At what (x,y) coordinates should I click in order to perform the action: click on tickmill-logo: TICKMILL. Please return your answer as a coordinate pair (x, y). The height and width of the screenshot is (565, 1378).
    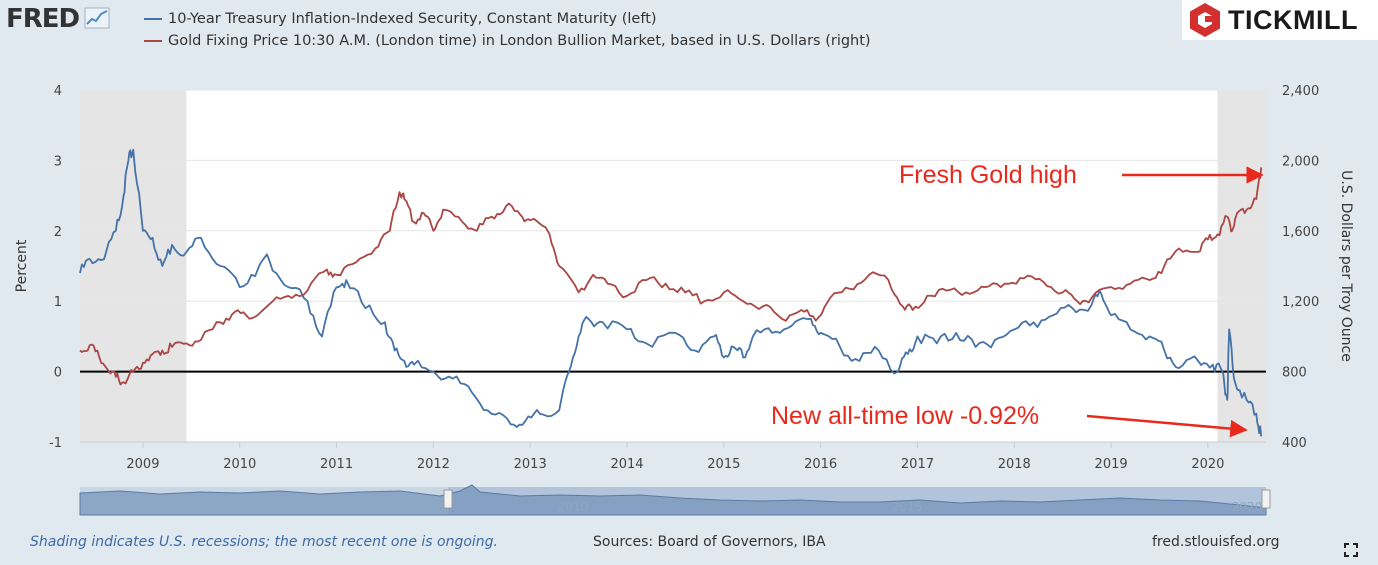
    Looking at the image, I should click on (1280, 20).